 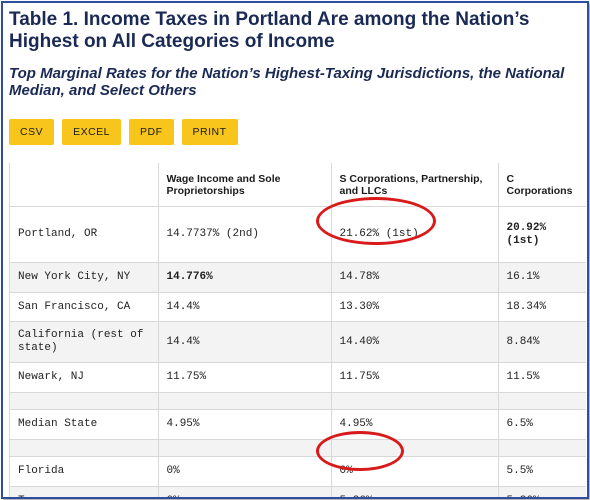 I want to click on column-header-jurisdiction, so click(x=84, y=185).